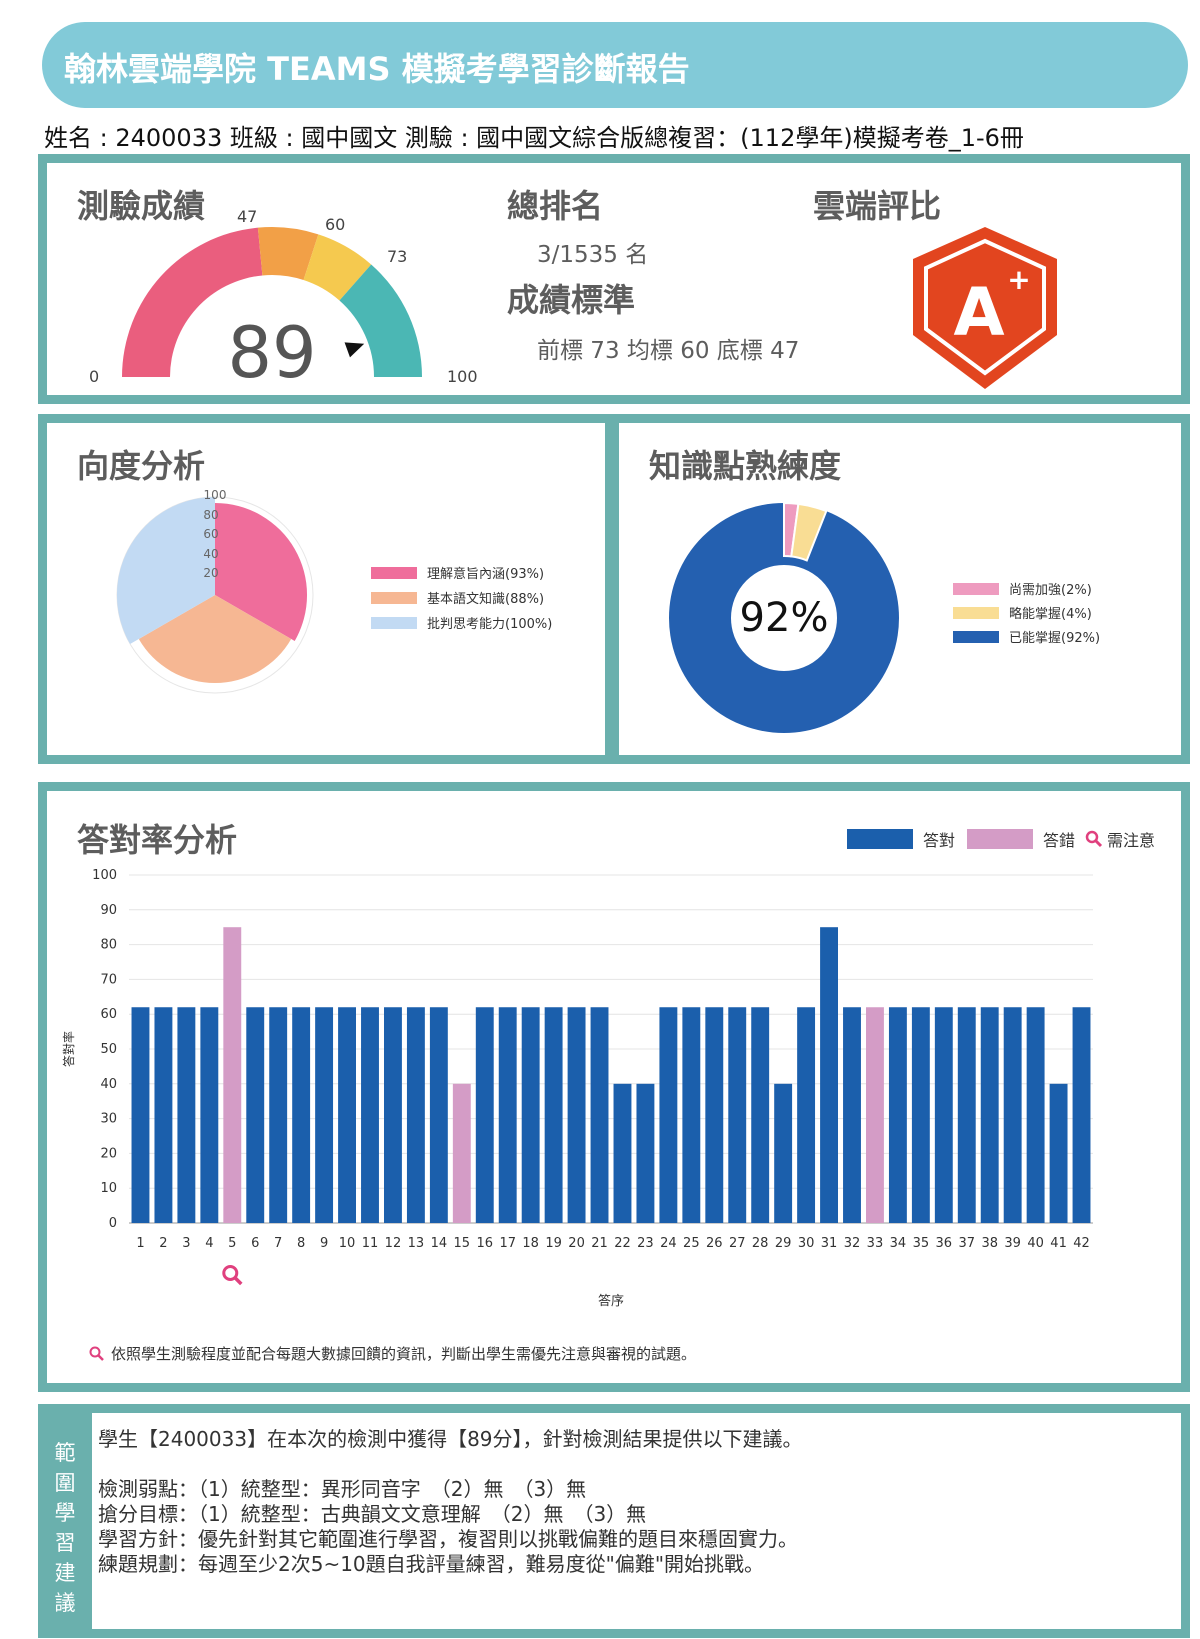  What do you see at coordinates (108, 1049) in the screenshot?
I see `y-tick-label: 50` at bounding box center [108, 1049].